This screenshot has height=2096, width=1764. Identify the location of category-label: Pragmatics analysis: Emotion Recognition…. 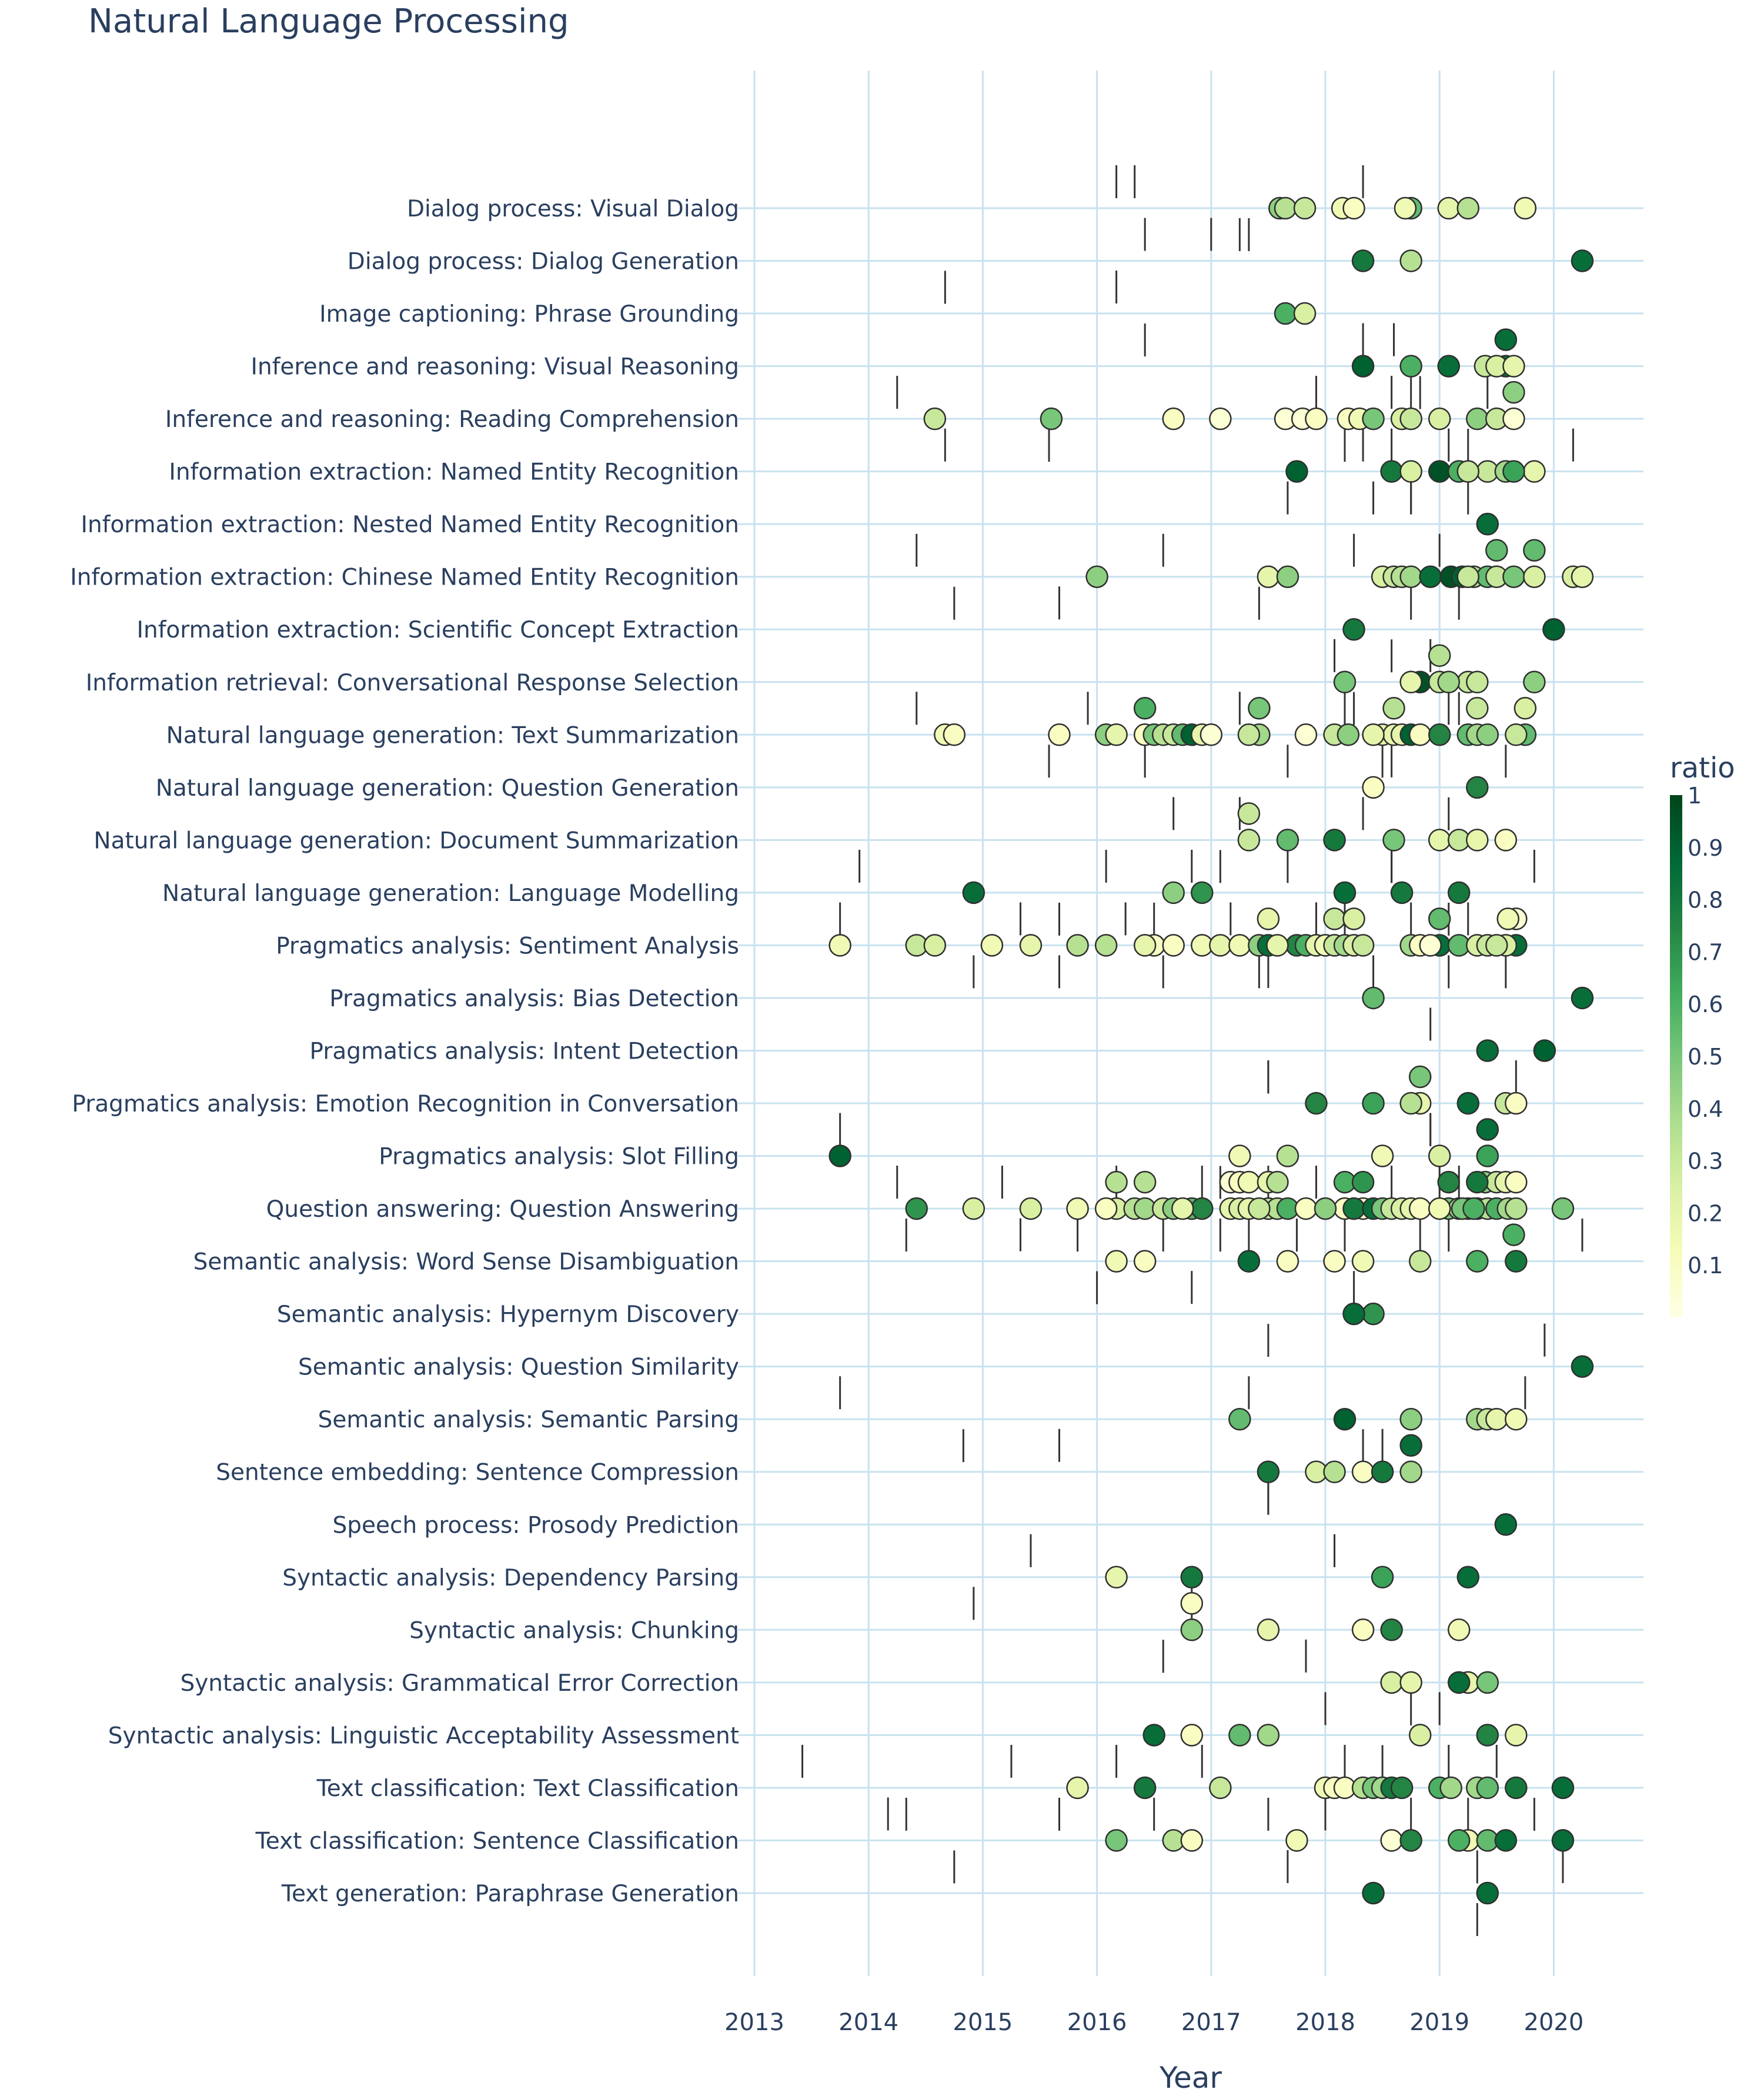
(405, 1104).